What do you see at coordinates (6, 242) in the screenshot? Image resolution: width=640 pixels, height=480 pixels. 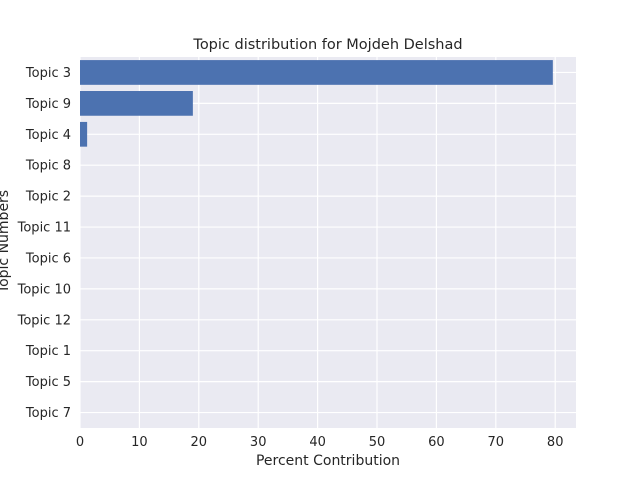 I see `y-axis-label: Topic Numbers` at bounding box center [6, 242].